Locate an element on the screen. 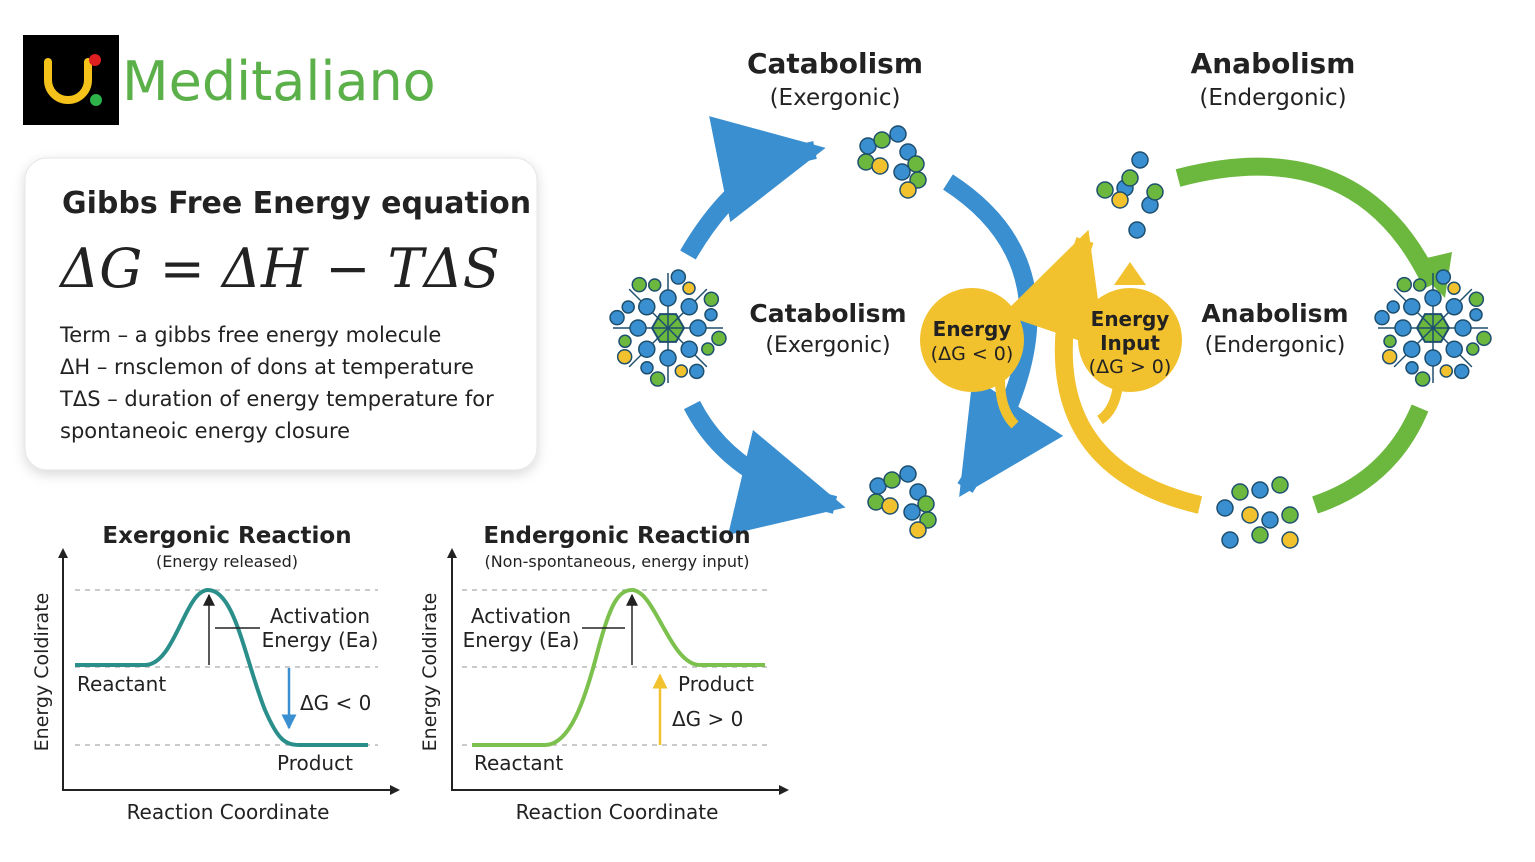 This screenshot has width=1535, height=862. axes is located at coordinates (227, 673).